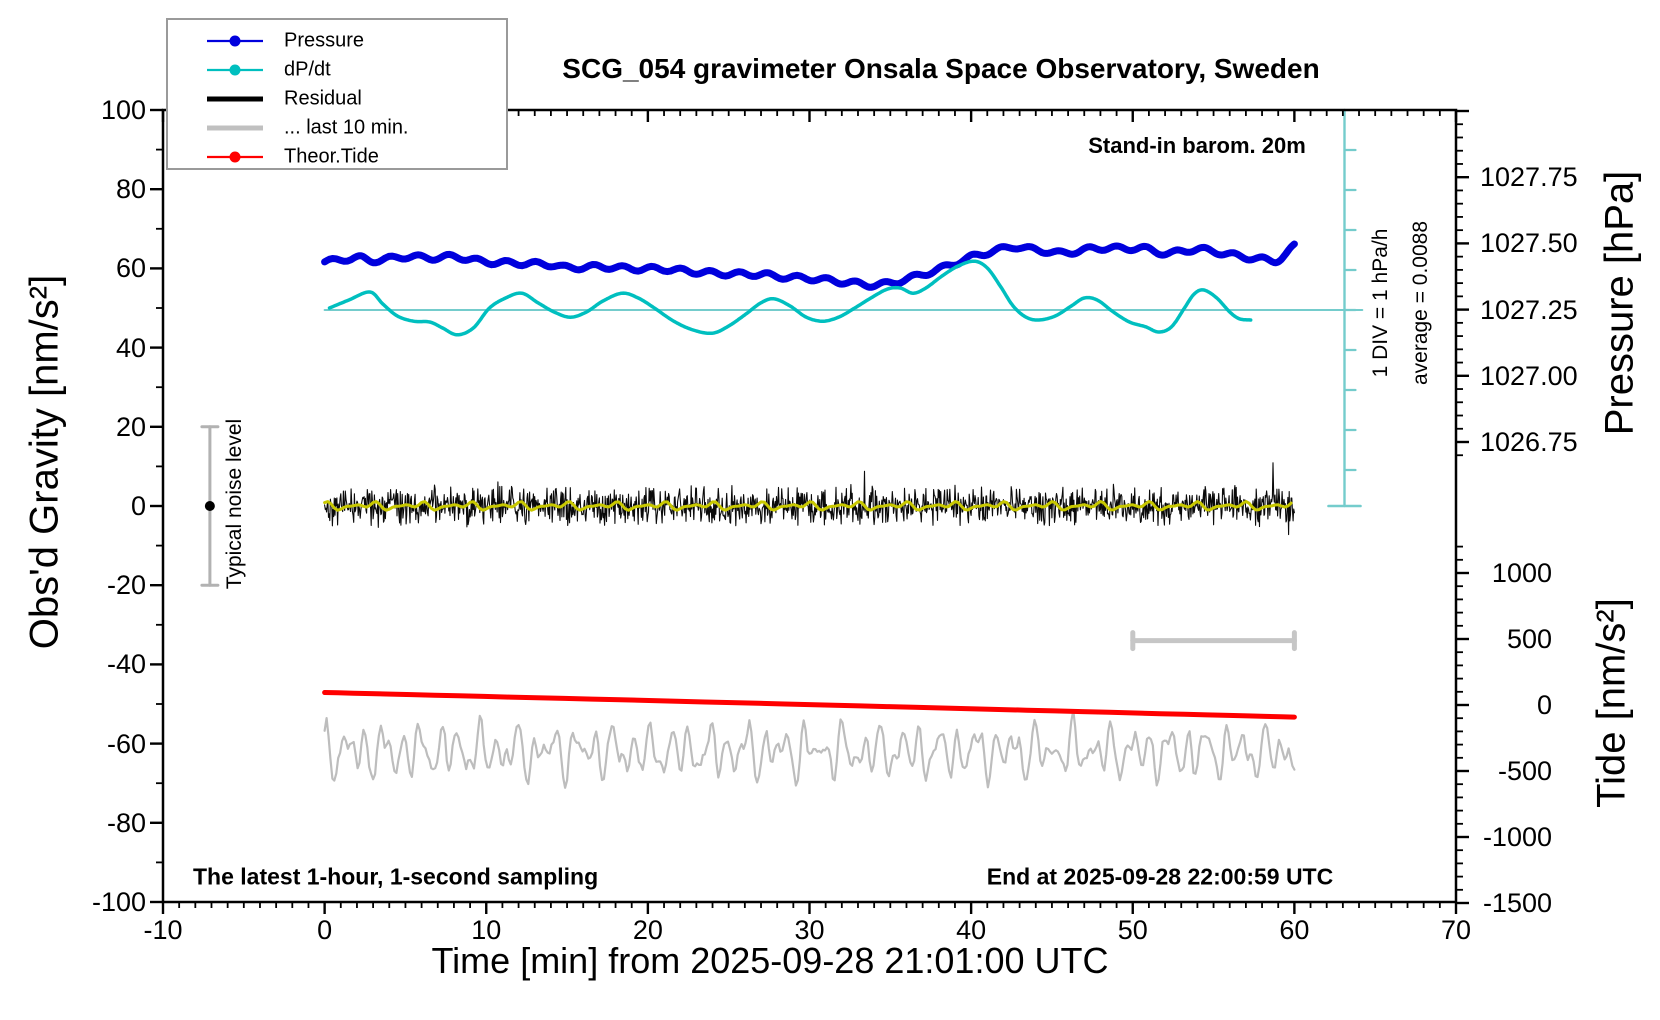 This screenshot has height=1020, width=1660. What do you see at coordinates (138, 506) in the screenshot?
I see `gravity-tick-label: 0` at bounding box center [138, 506].